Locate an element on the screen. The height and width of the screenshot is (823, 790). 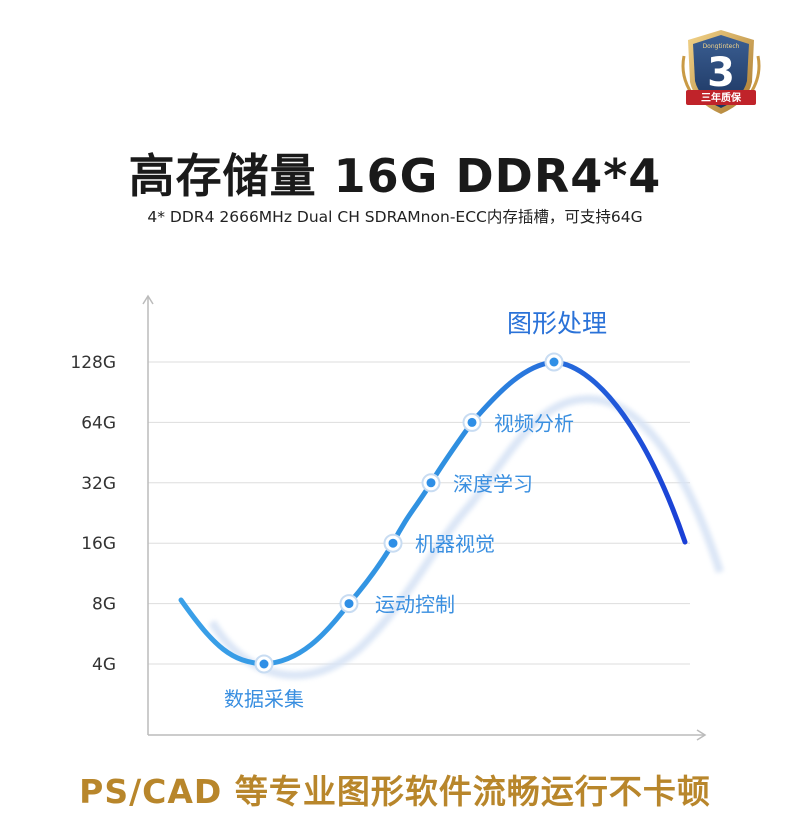
data-label: 深度学习 is located at coordinates (493, 484).